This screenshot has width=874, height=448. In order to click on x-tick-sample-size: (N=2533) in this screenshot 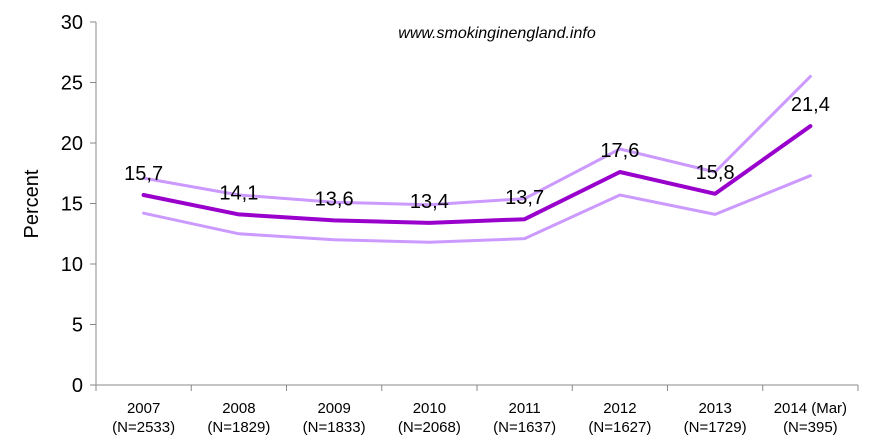, I will do `click(143, 427)`.